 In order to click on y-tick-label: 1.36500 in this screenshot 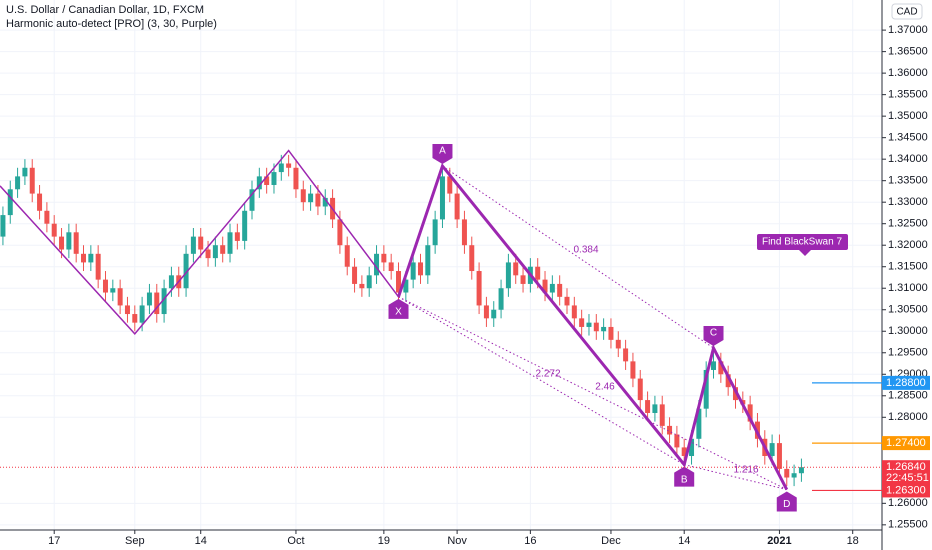, I will do `click(908, 52)`.